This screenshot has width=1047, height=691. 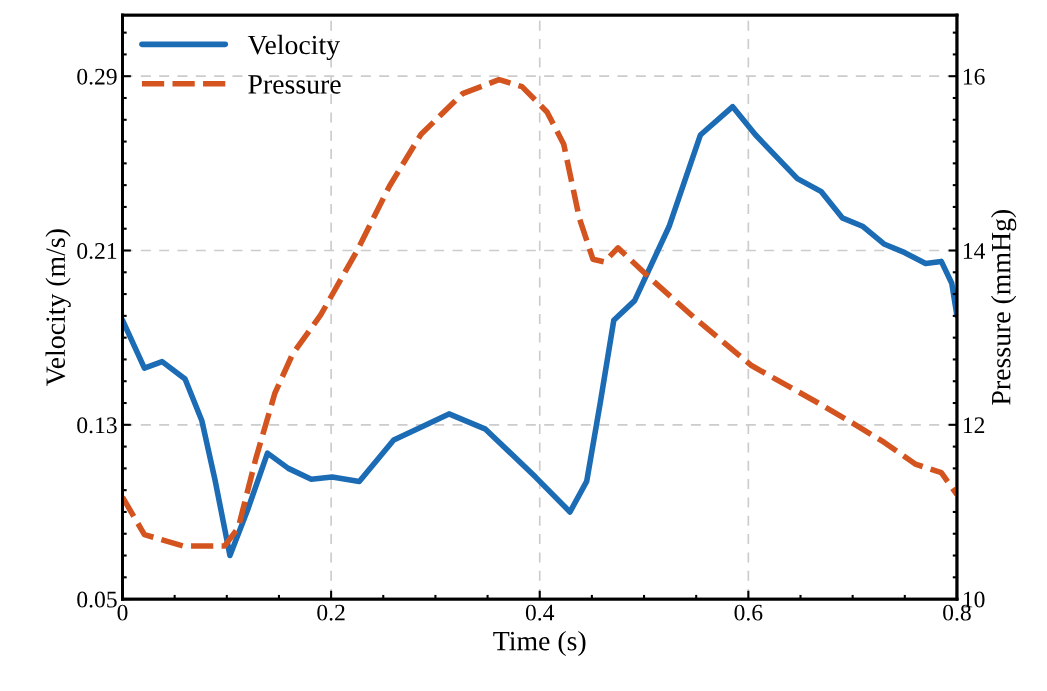 I want to click on x-tick-label: 0.6, so click(x=748, y=612).